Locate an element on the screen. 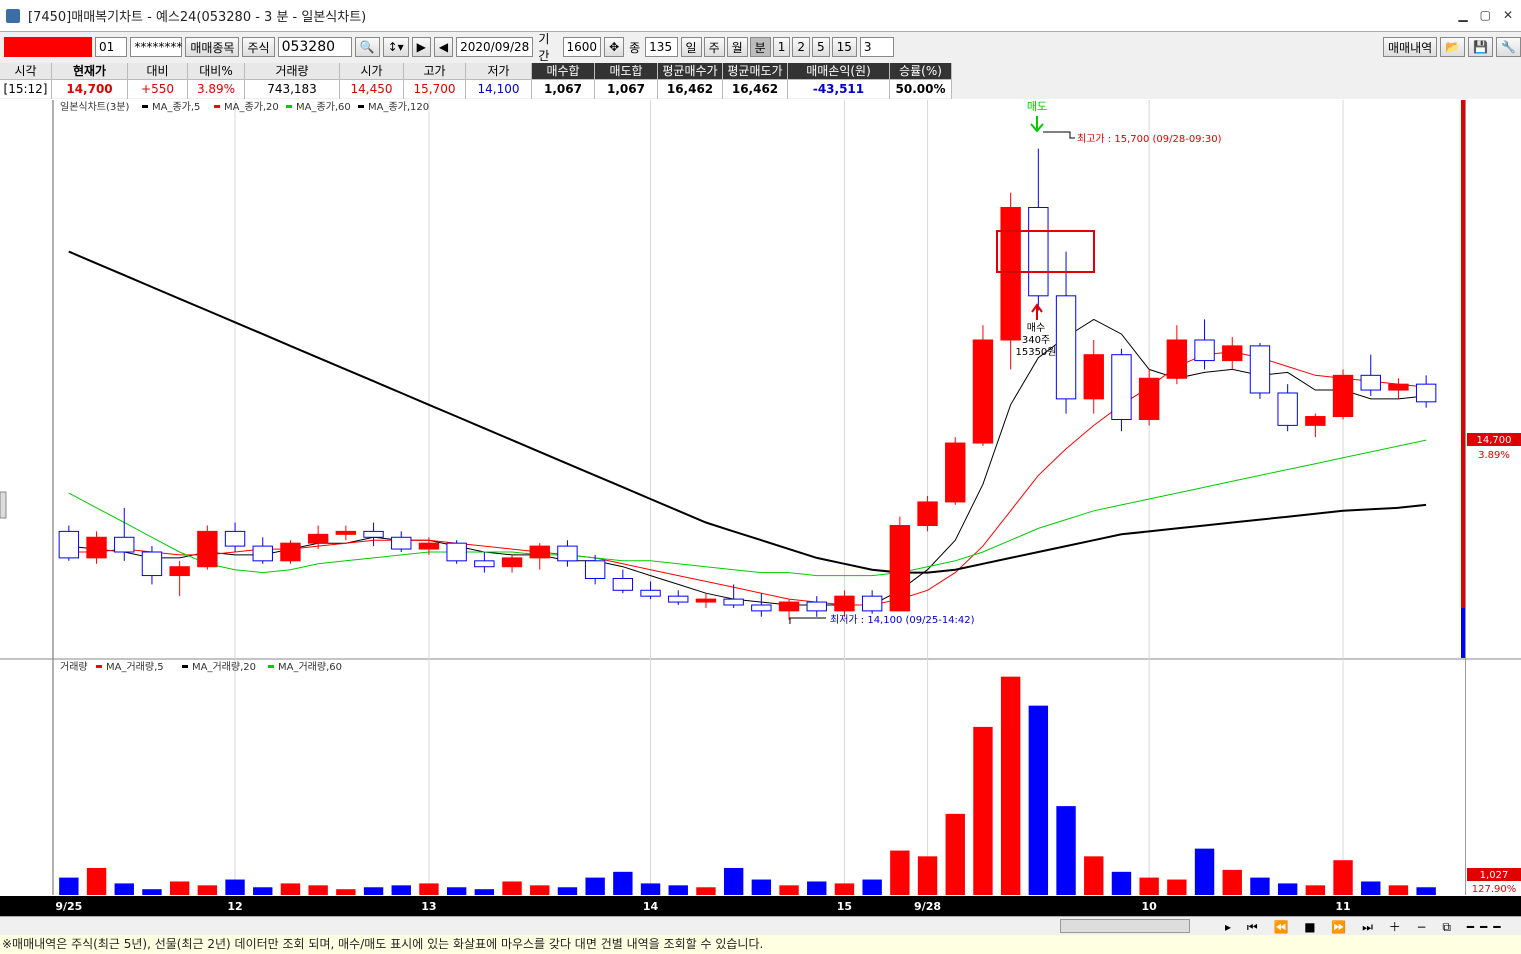 The image size is (1521, 954). search: 🔍 is located at coordinates (367, 47).